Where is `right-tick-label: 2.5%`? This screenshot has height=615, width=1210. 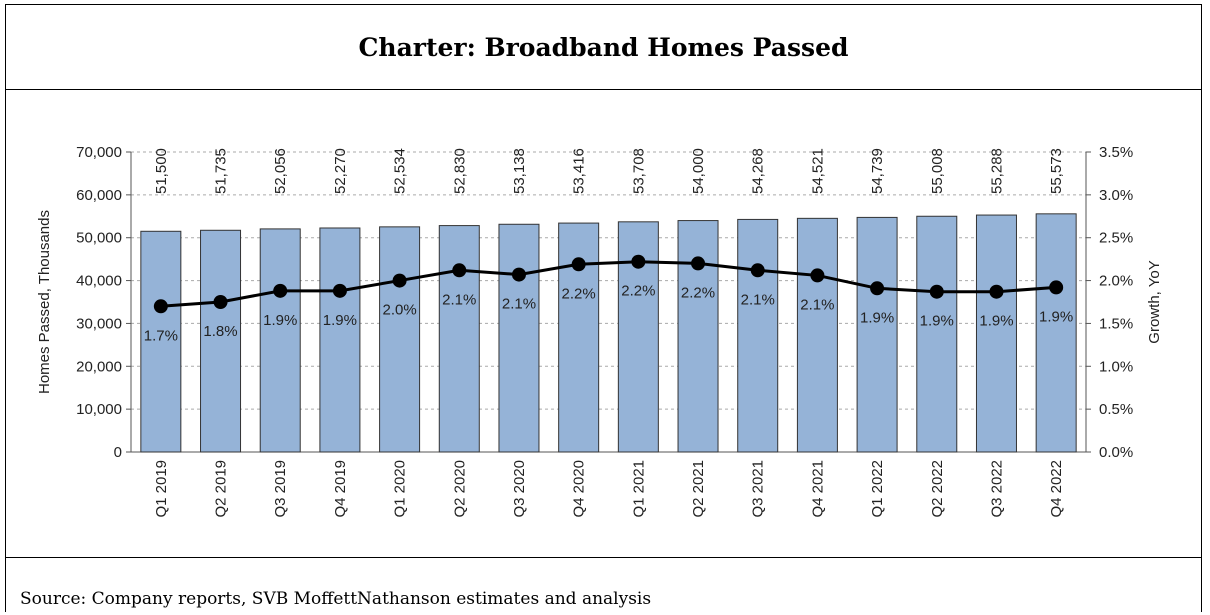
right-tick-label: 2.5% is located at coordinates (1116, 238).